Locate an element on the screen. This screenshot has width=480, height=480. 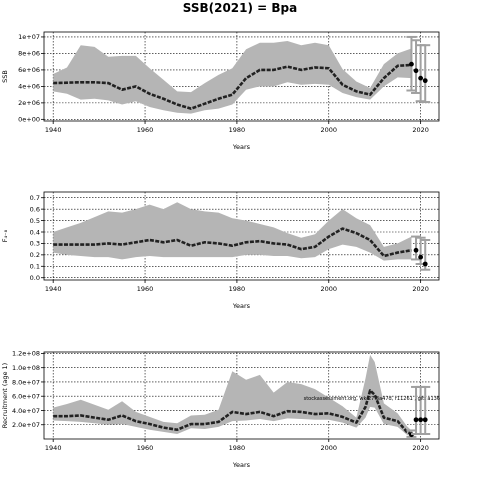
y-tick-label: 0.7 is located at coordinates (35, 198).